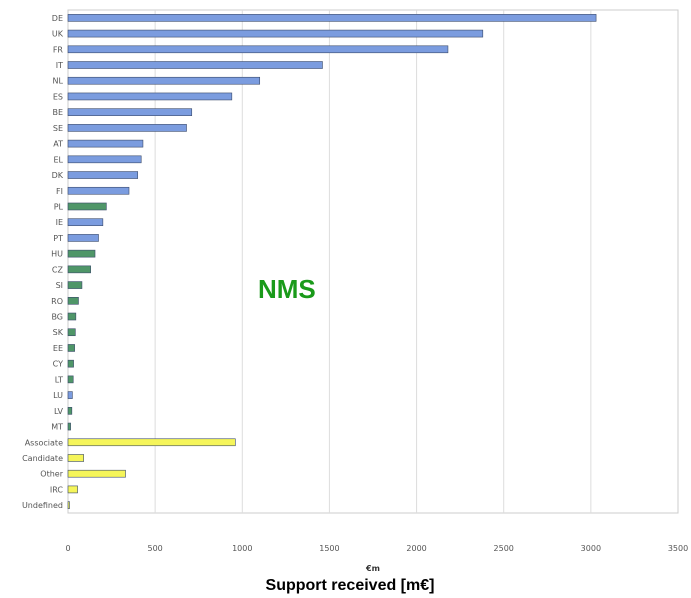 This screenshot has width=691, height=598. Describe the element at coordinates (59, 411) in the screenshot. I see `y-tick-label: LV` at that location.